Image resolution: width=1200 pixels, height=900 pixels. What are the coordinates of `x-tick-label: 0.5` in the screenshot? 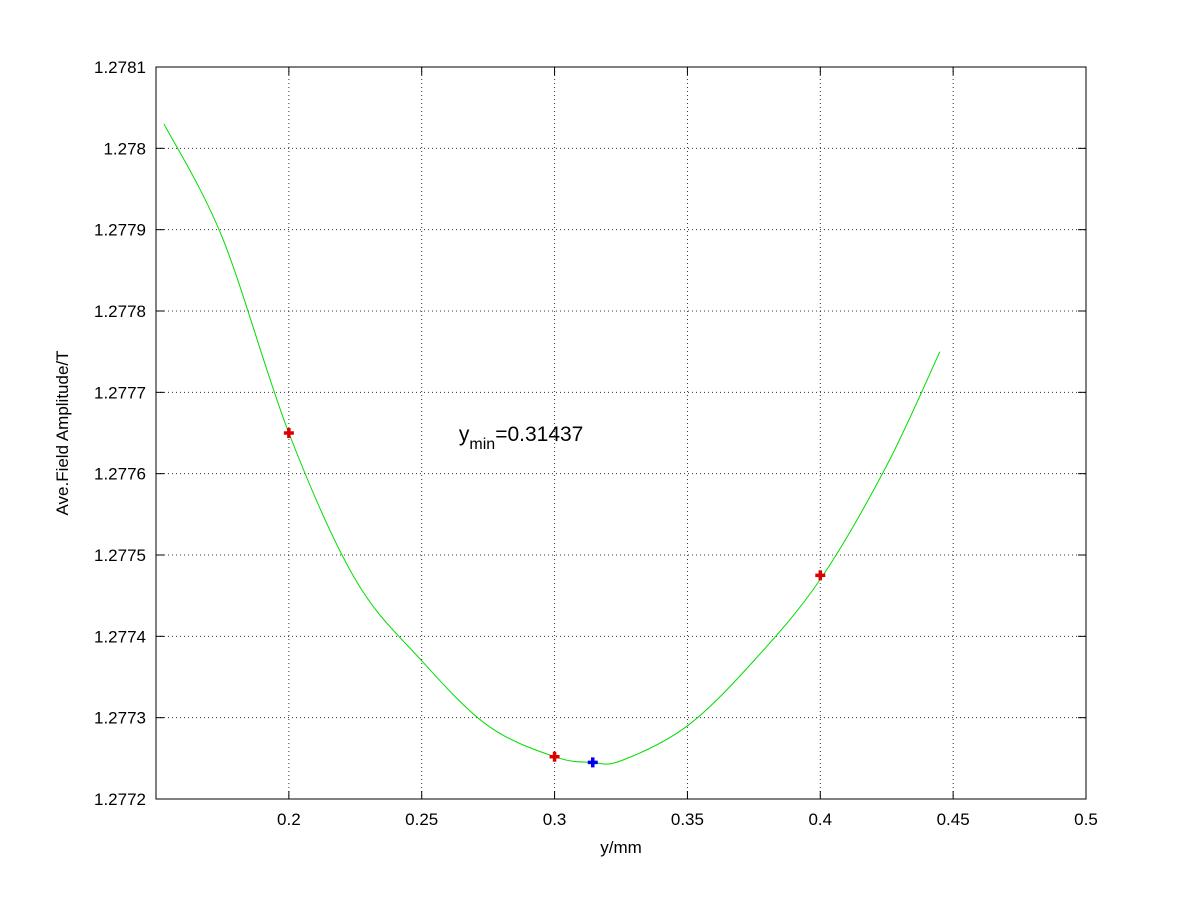 It's located at (1086, 819).